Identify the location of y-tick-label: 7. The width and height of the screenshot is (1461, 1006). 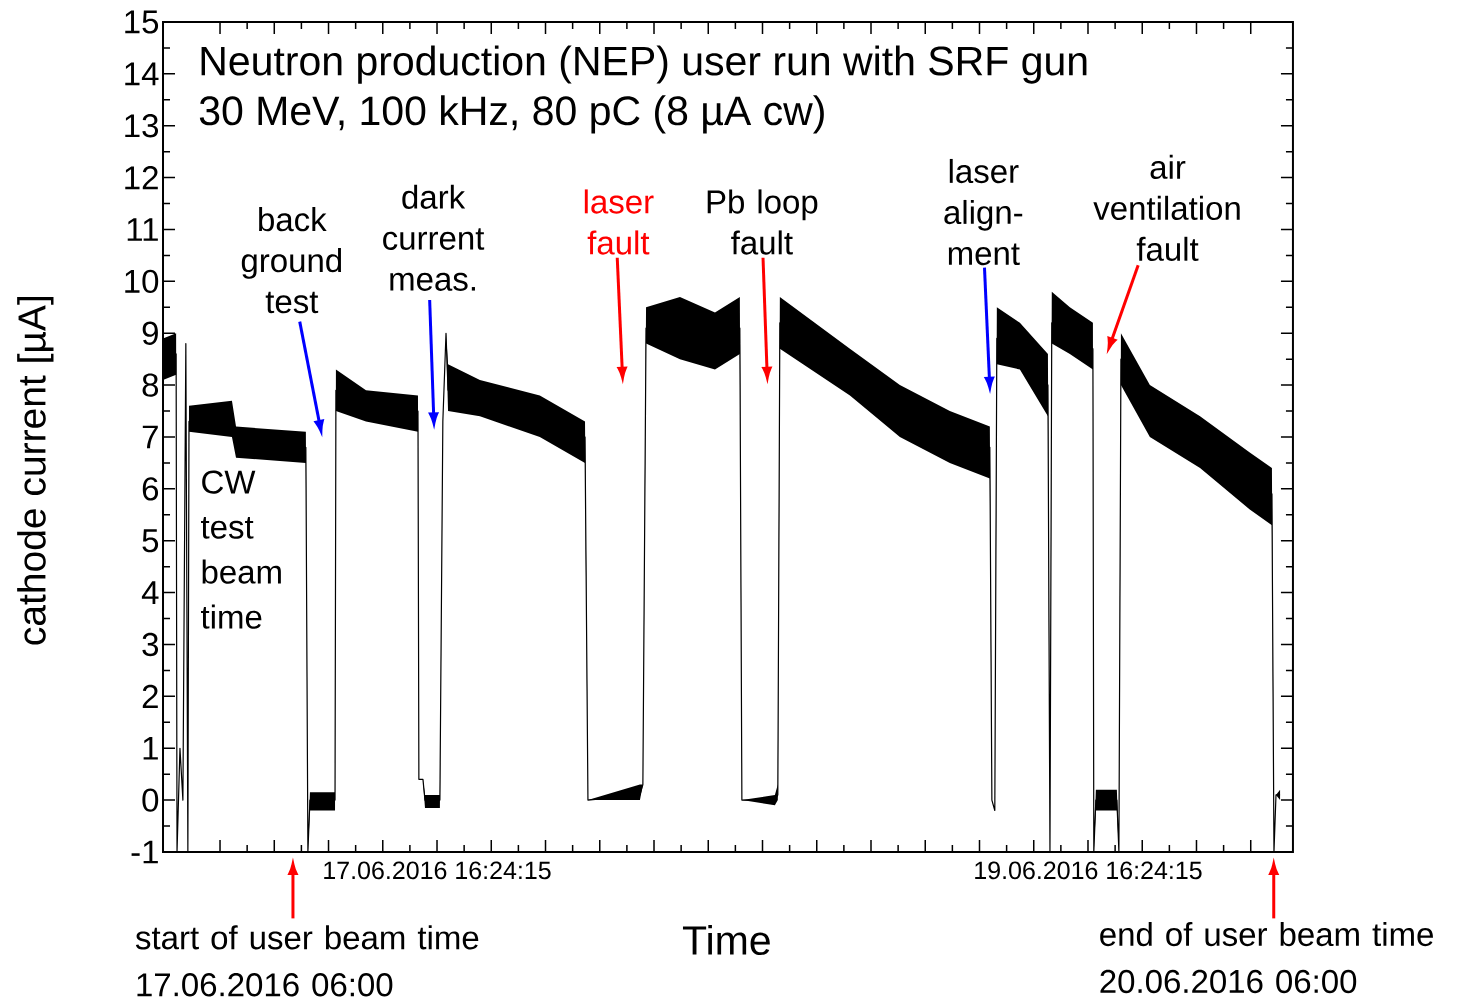
(150, 437).